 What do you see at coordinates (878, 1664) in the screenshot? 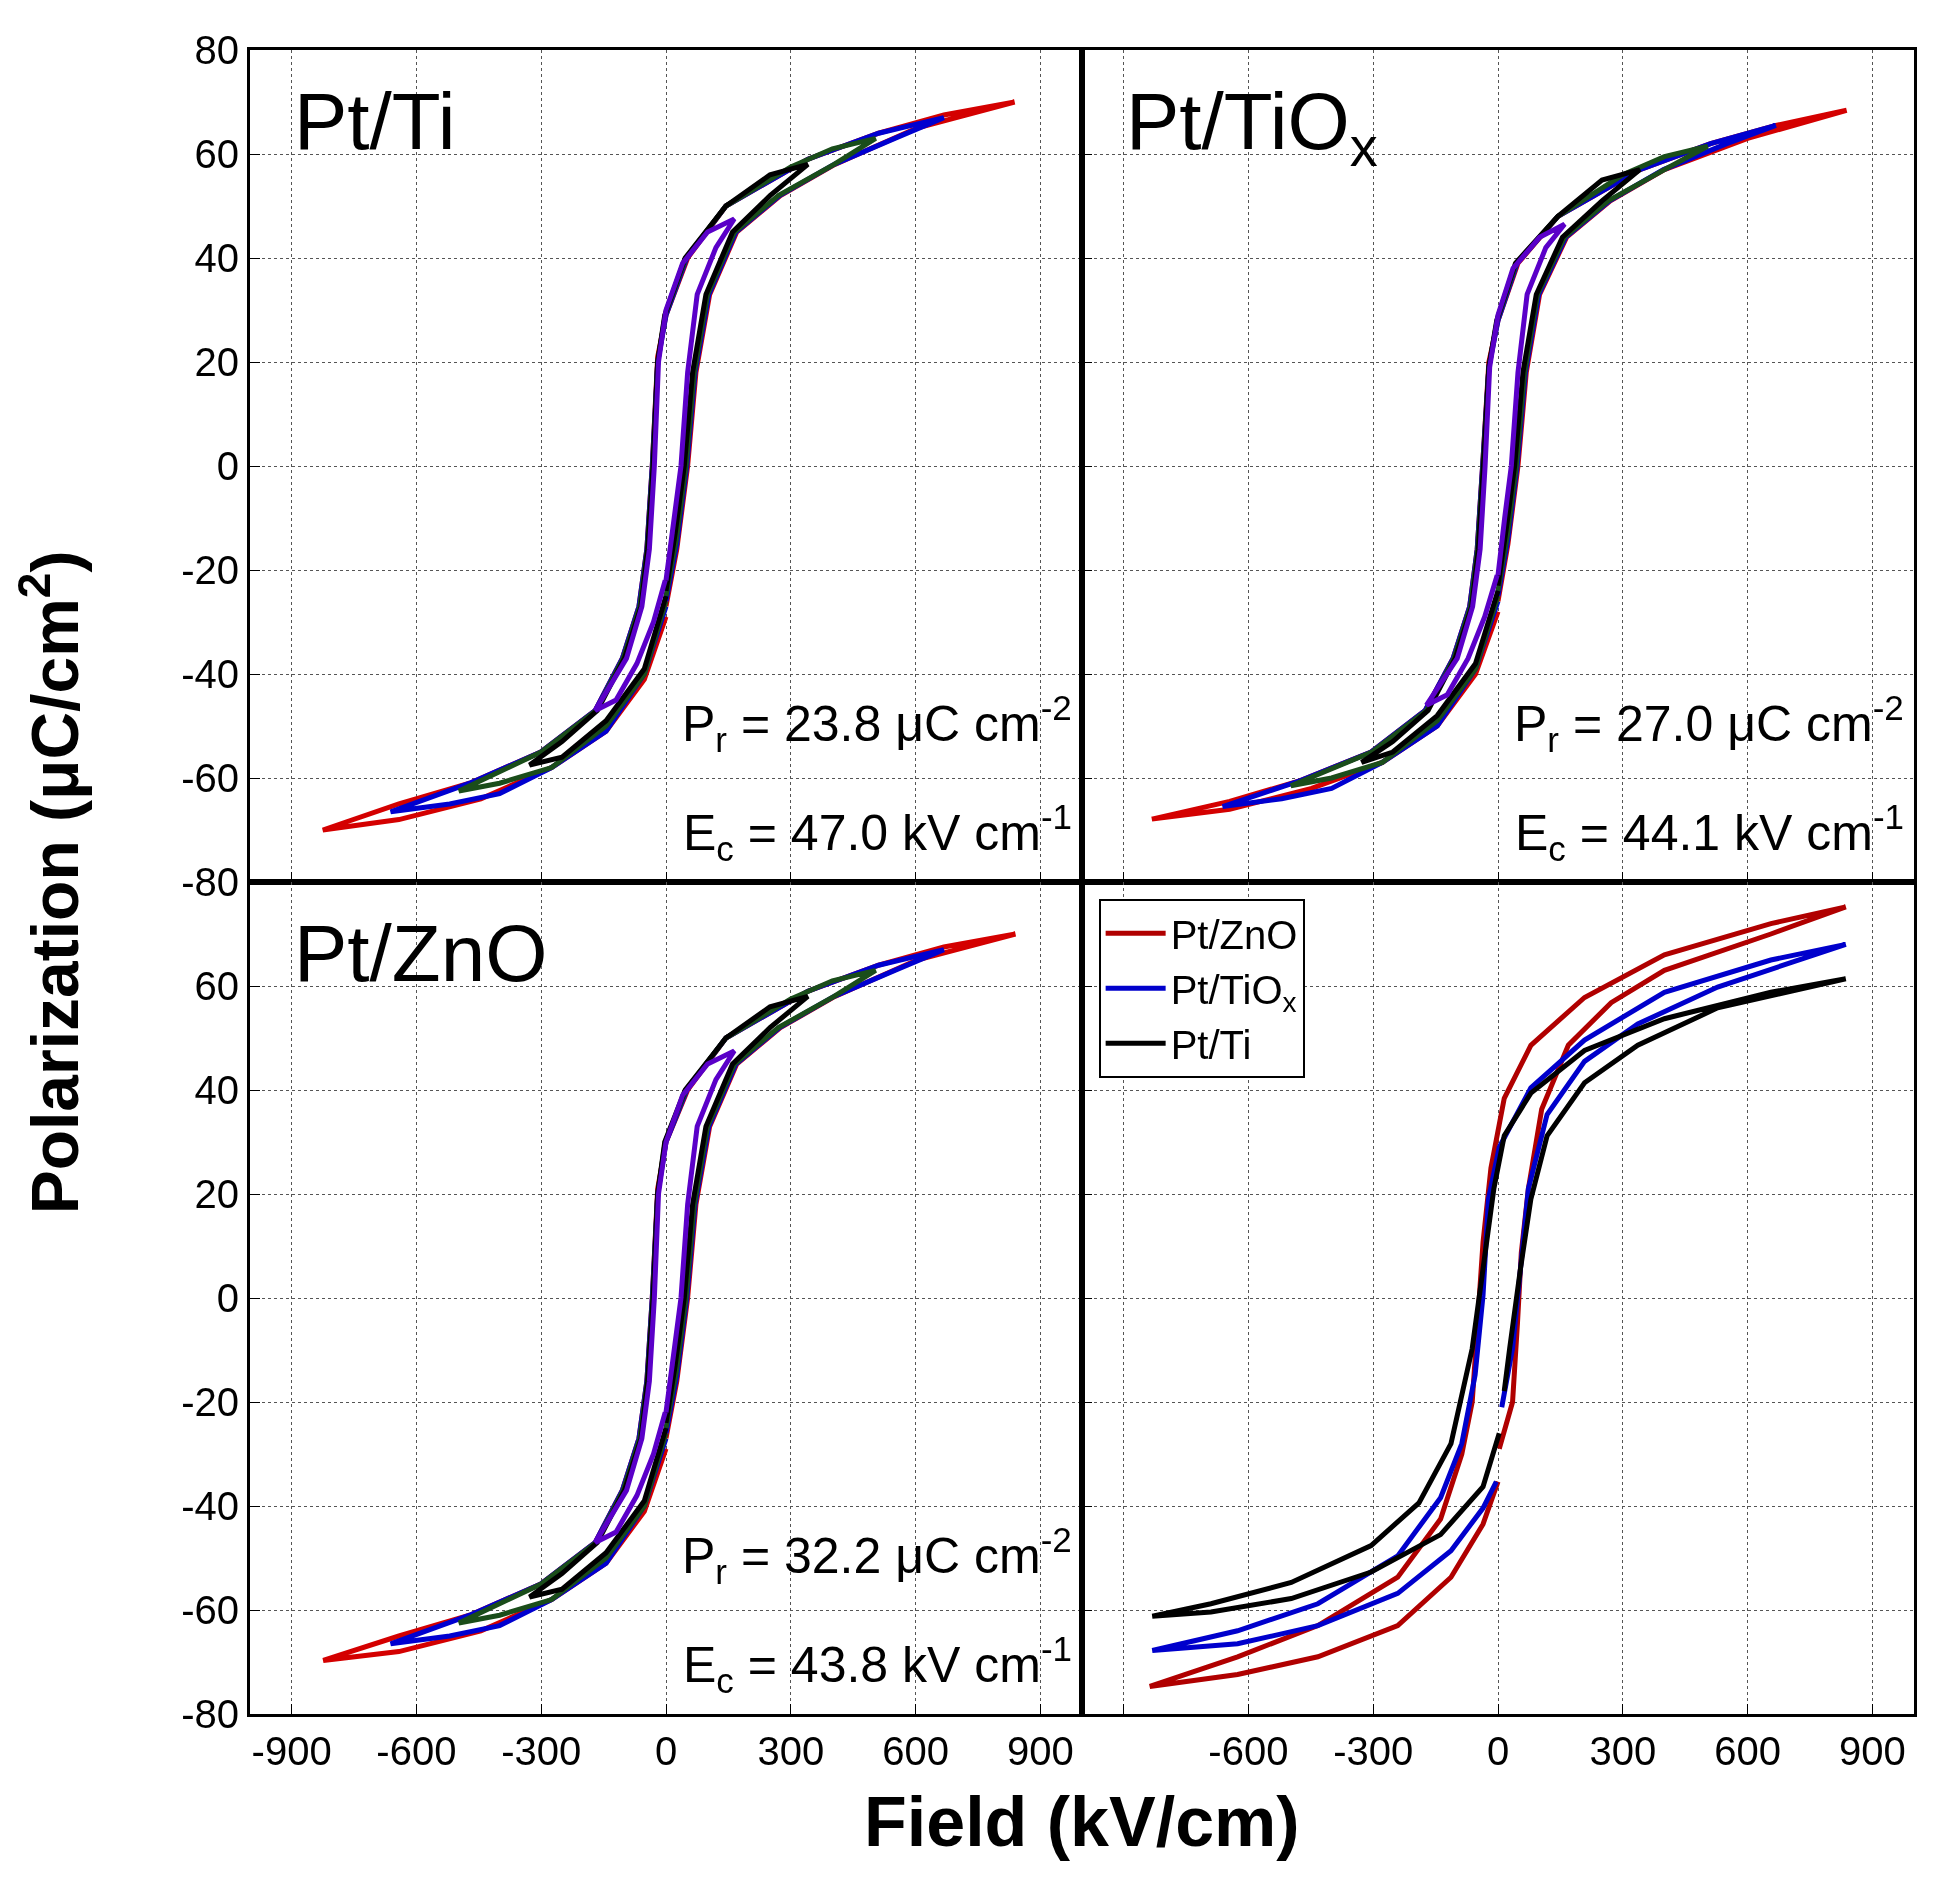
I see `annotation: E$_{c}$ = 43.8 kV cm$^{-1}$` at bounding box center [878, 1664].